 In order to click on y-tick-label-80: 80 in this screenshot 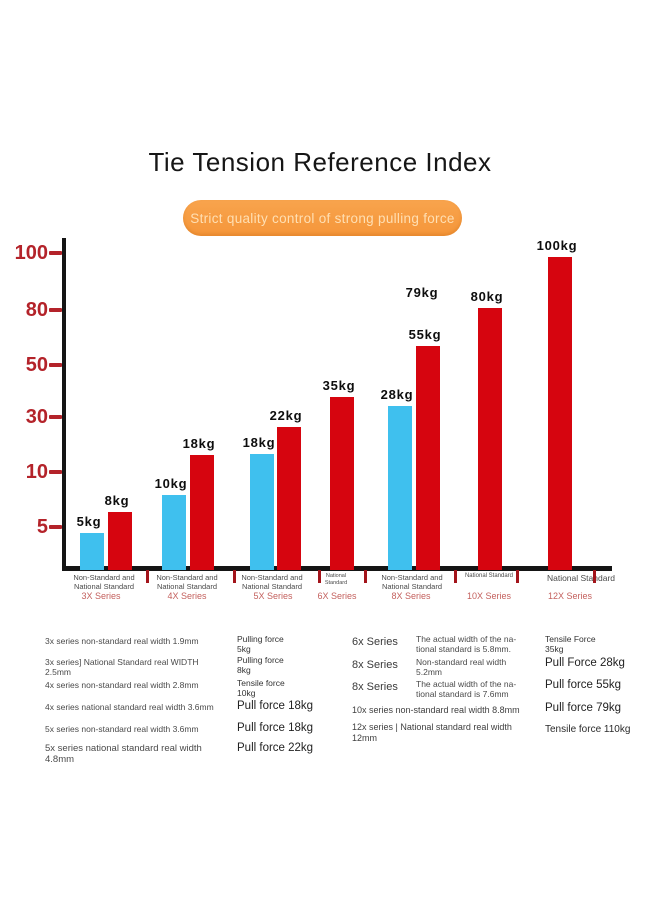, I will do `click(36, 310)`.